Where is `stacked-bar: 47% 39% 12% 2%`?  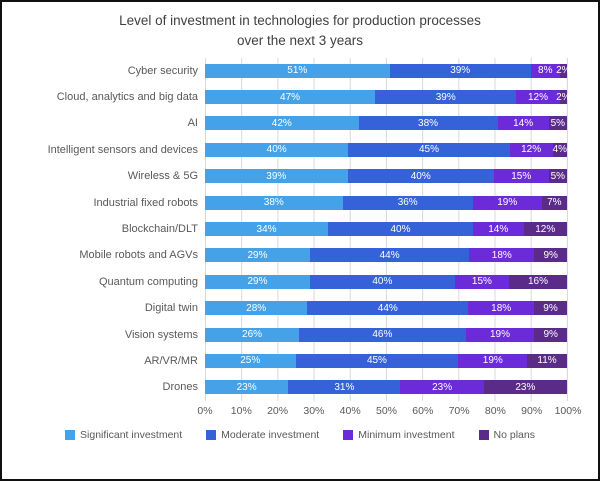 stacked-bar: 47% 39% 12% 2% is located at coordinates (388, 97).